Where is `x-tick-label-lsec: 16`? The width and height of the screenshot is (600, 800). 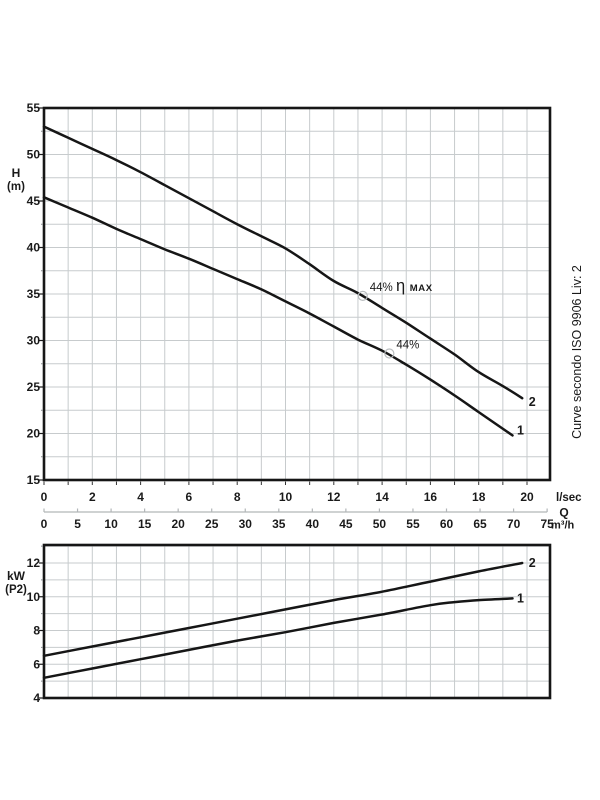 x-tick-label-lsec: 16 is located at coordinates (431, 497).